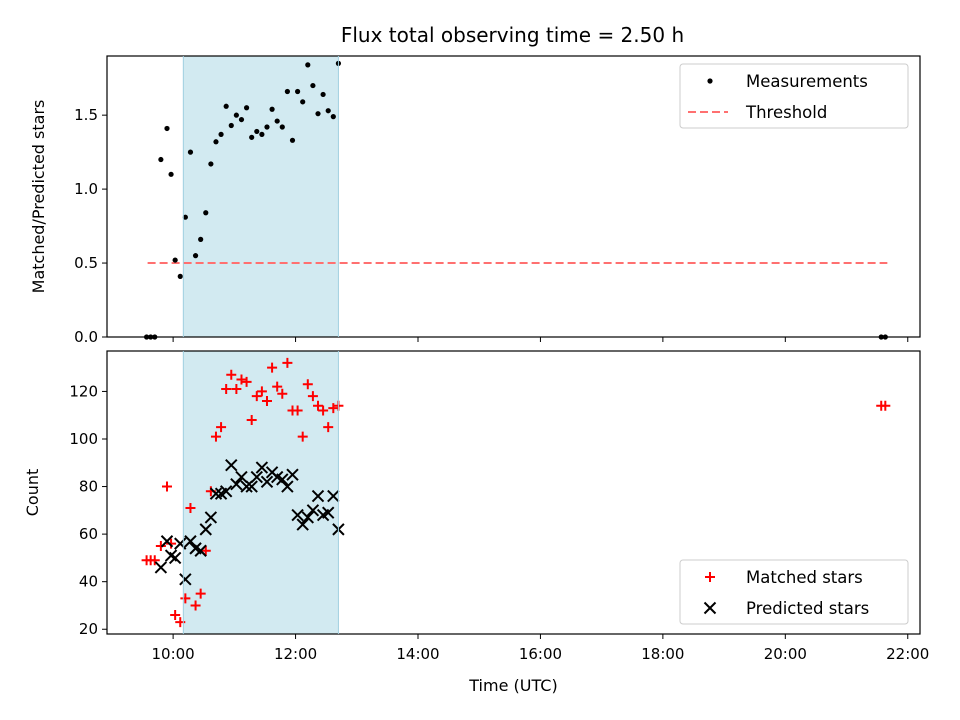 Image resolution: width=960 pixels, height=720 pixels. I want to click on legend-label: Matched stars, so click(804, 577).